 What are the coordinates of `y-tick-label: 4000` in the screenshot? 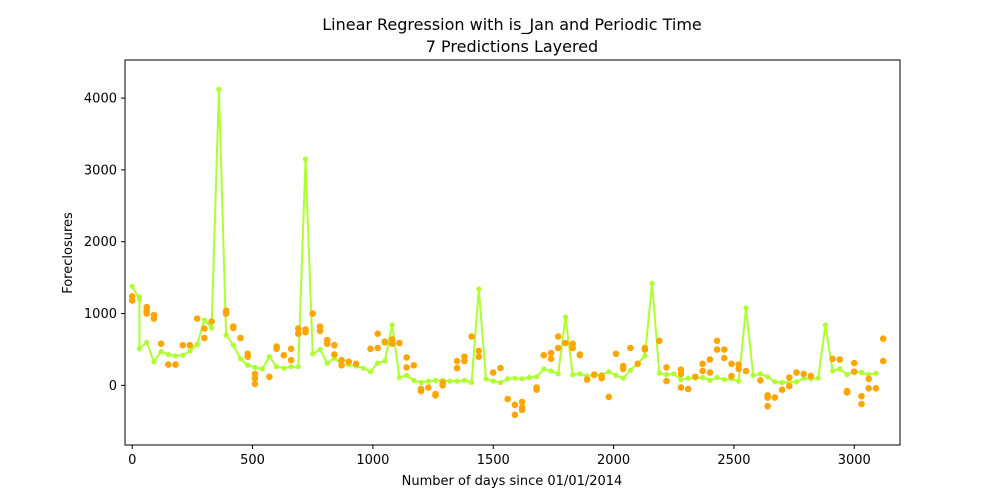 It's located at (100, 99).